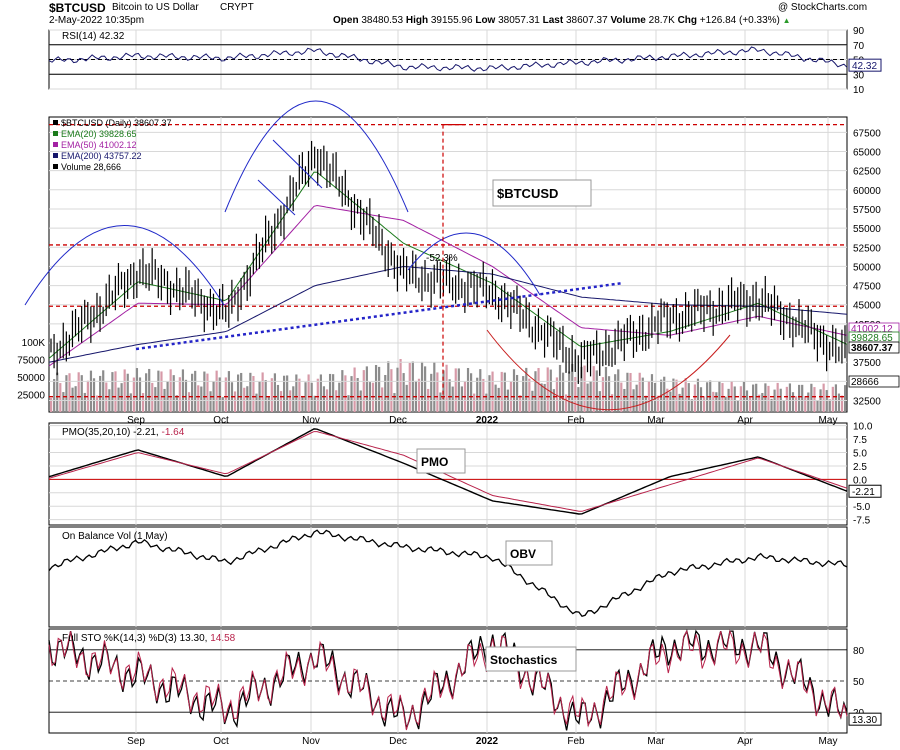  What do you see at coordinates (31, 396) in the screenshot?
I see `volume-tick-label: 25000` at bounding box center [31, 396].